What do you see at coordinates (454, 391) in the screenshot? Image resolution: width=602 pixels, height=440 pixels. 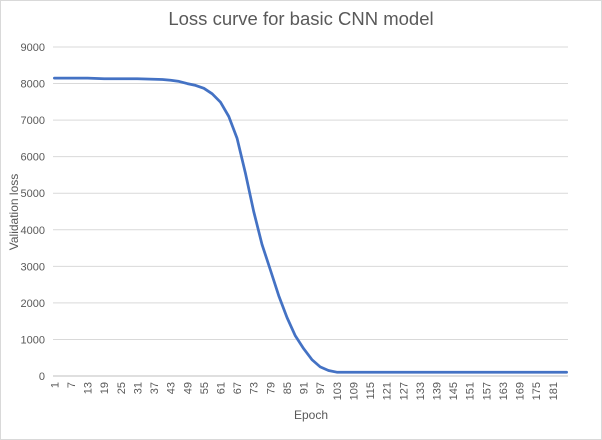 I see `x-tick-label: 145` at bounding box center [454, 391].